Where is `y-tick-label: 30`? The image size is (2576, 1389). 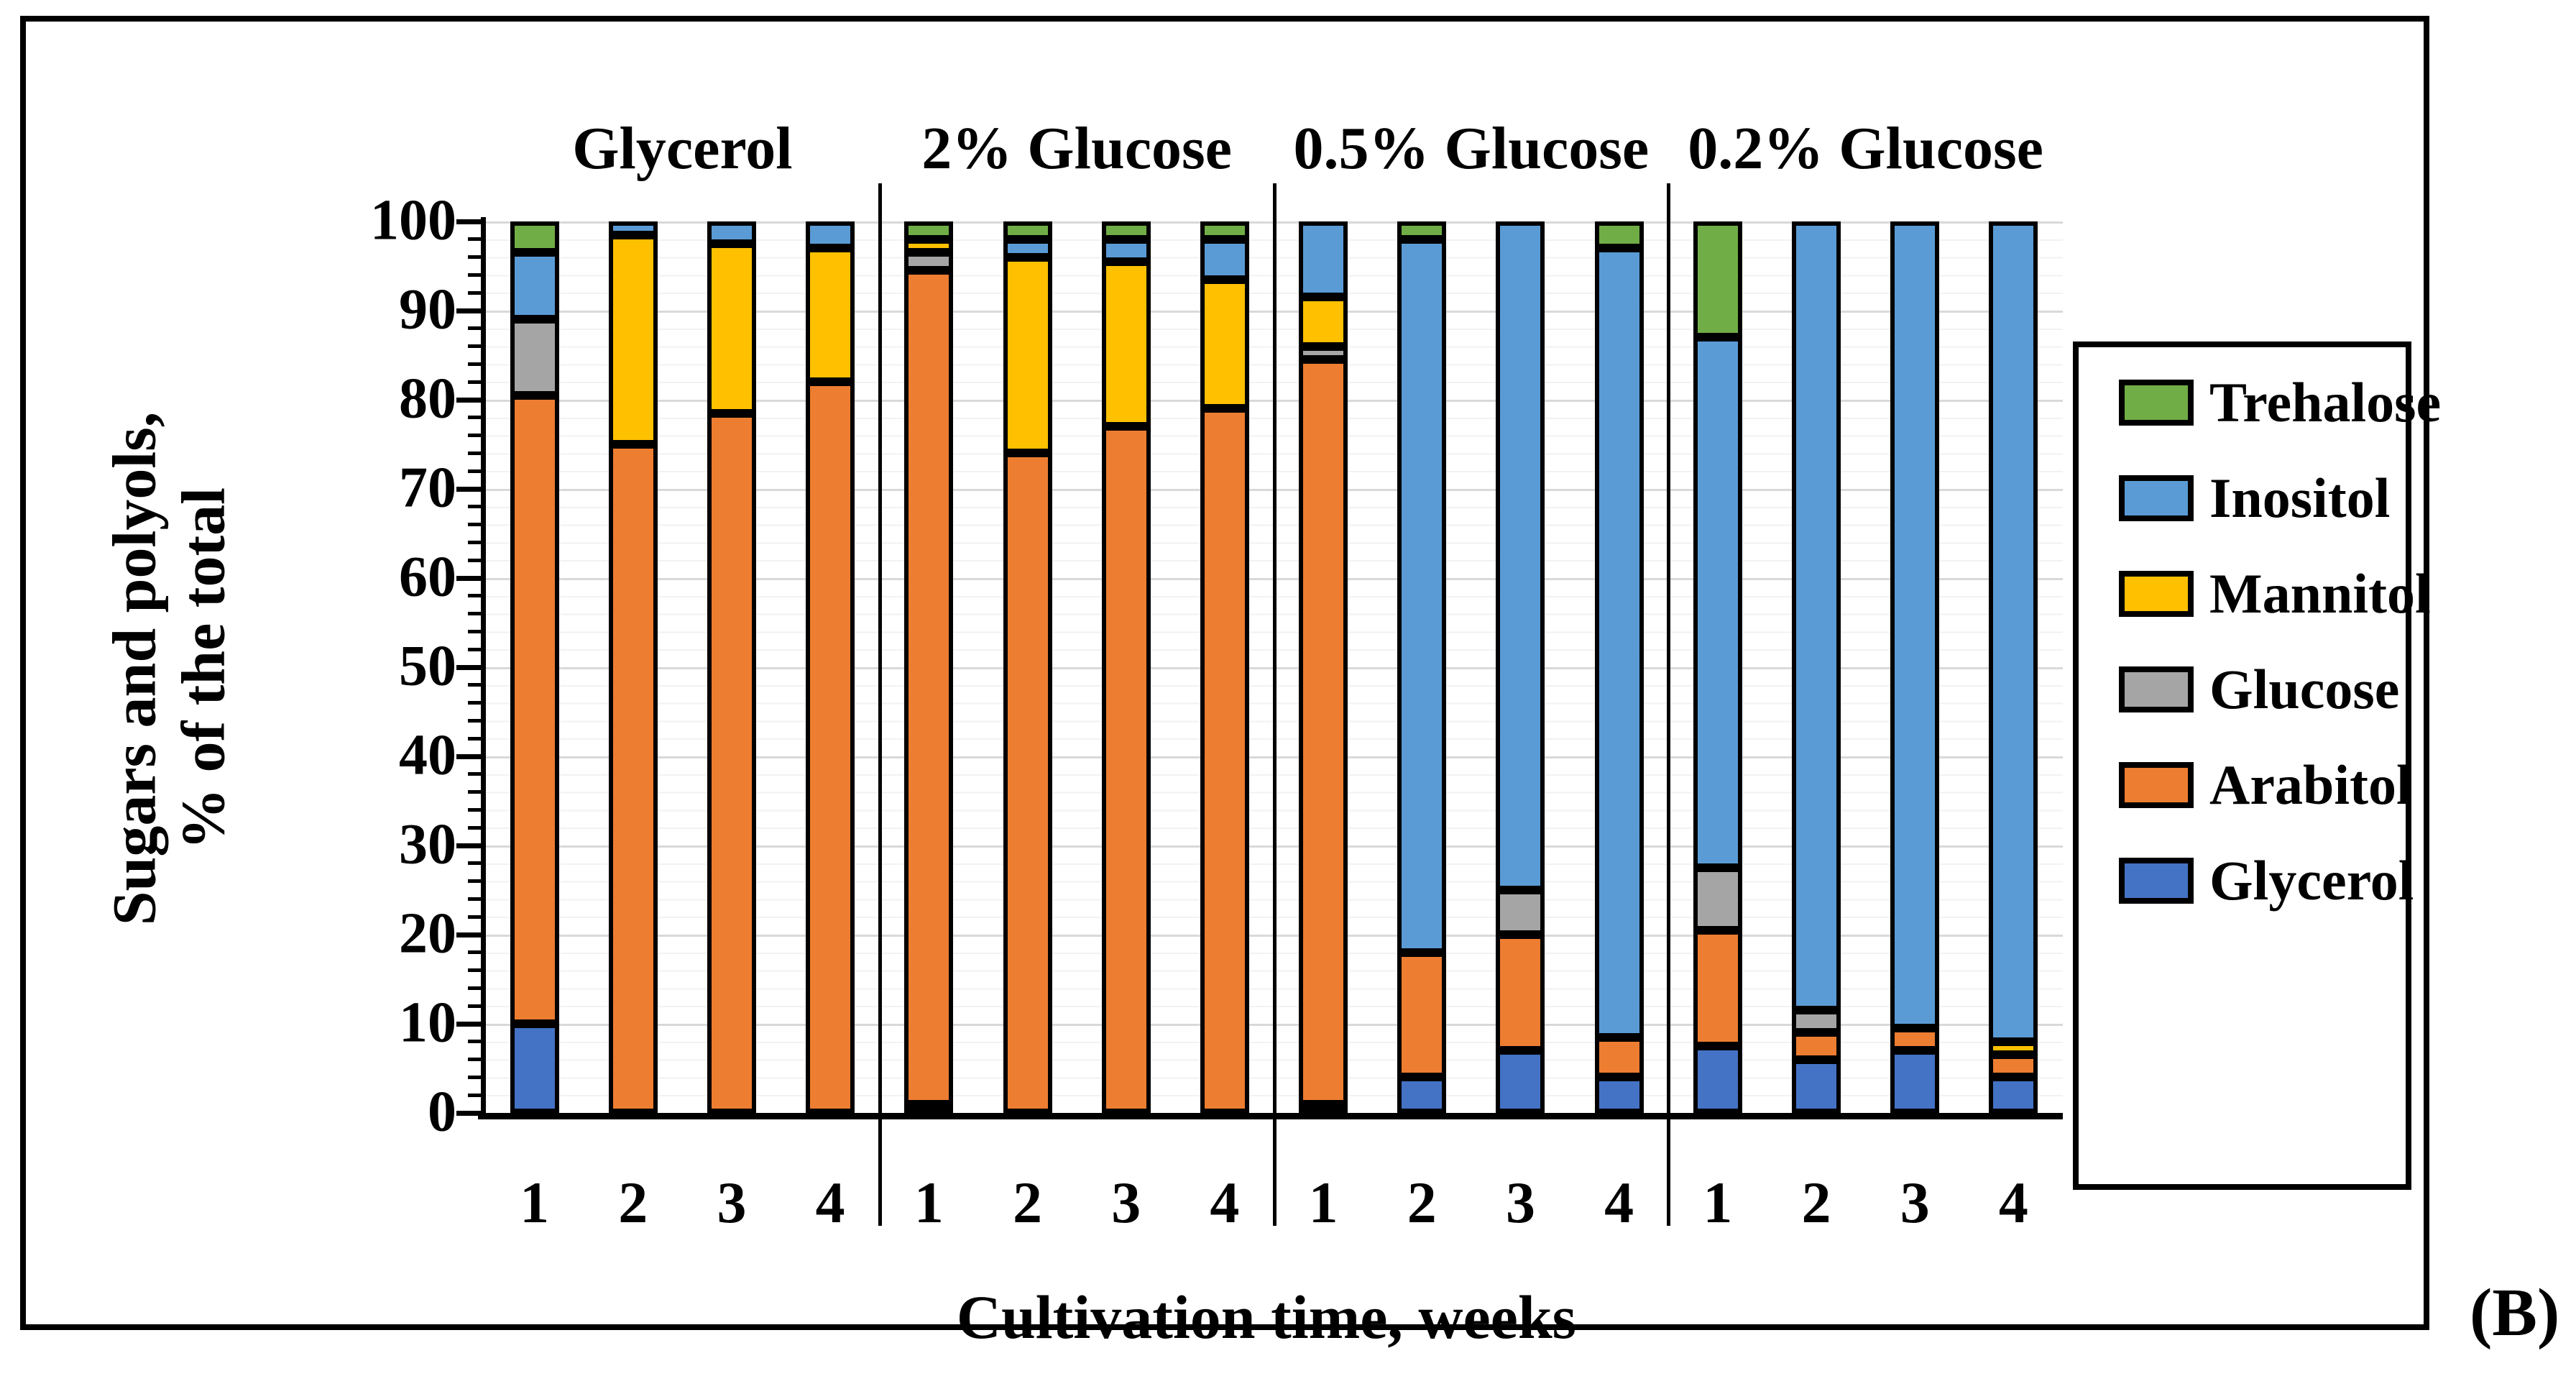
y-tick-label: 30 is located at coordinates (427, 844).